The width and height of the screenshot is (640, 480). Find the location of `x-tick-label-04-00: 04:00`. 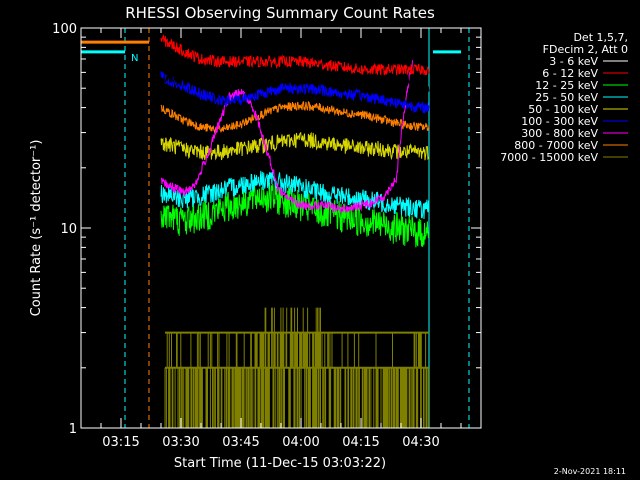

x-tick-label-04-00: 04:00 is located at coordinates (300, 442).